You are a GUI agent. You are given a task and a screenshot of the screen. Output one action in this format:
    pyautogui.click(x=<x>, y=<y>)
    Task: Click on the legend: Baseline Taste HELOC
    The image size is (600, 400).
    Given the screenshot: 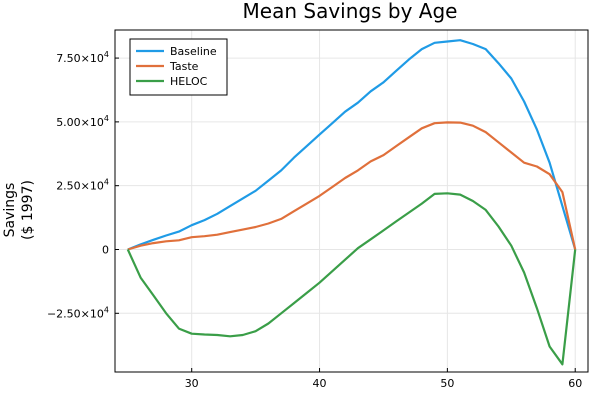 What is the action you would take?
    pyautogui.click(x=178, y=67)
    